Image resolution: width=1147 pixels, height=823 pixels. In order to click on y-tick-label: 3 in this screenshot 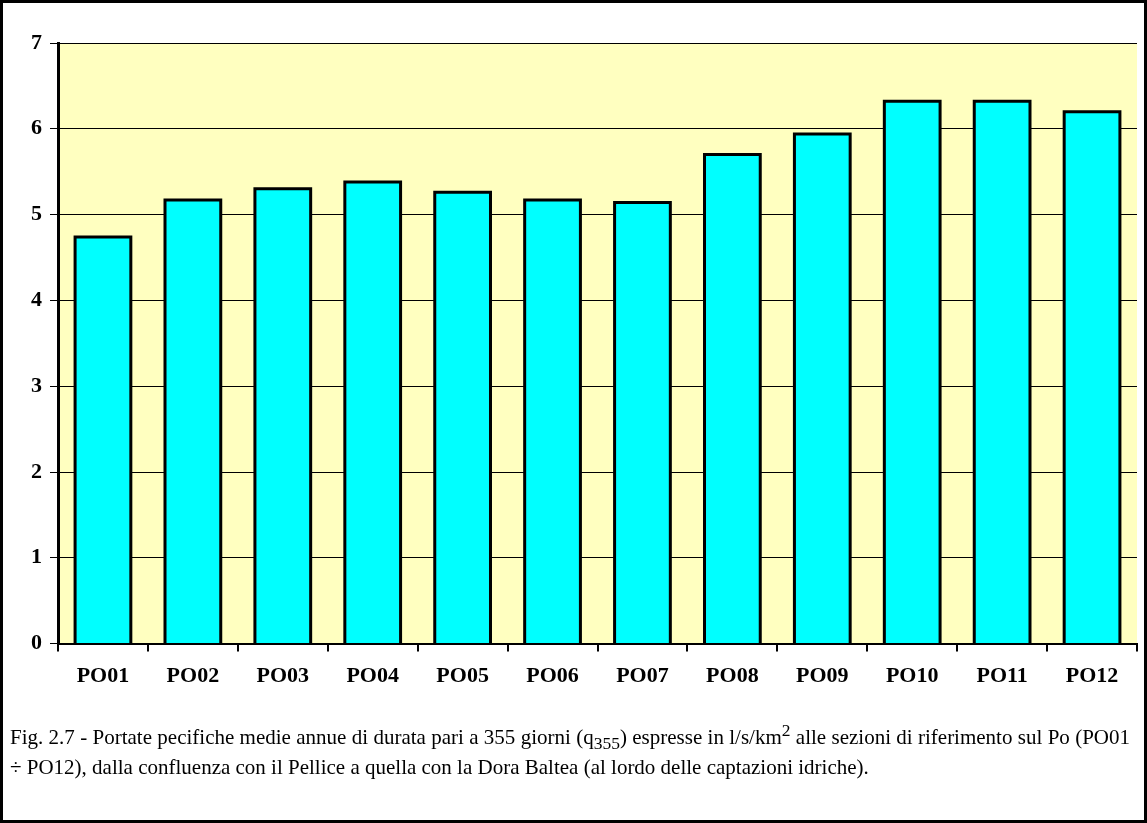, I will do `click(36, 384)`.